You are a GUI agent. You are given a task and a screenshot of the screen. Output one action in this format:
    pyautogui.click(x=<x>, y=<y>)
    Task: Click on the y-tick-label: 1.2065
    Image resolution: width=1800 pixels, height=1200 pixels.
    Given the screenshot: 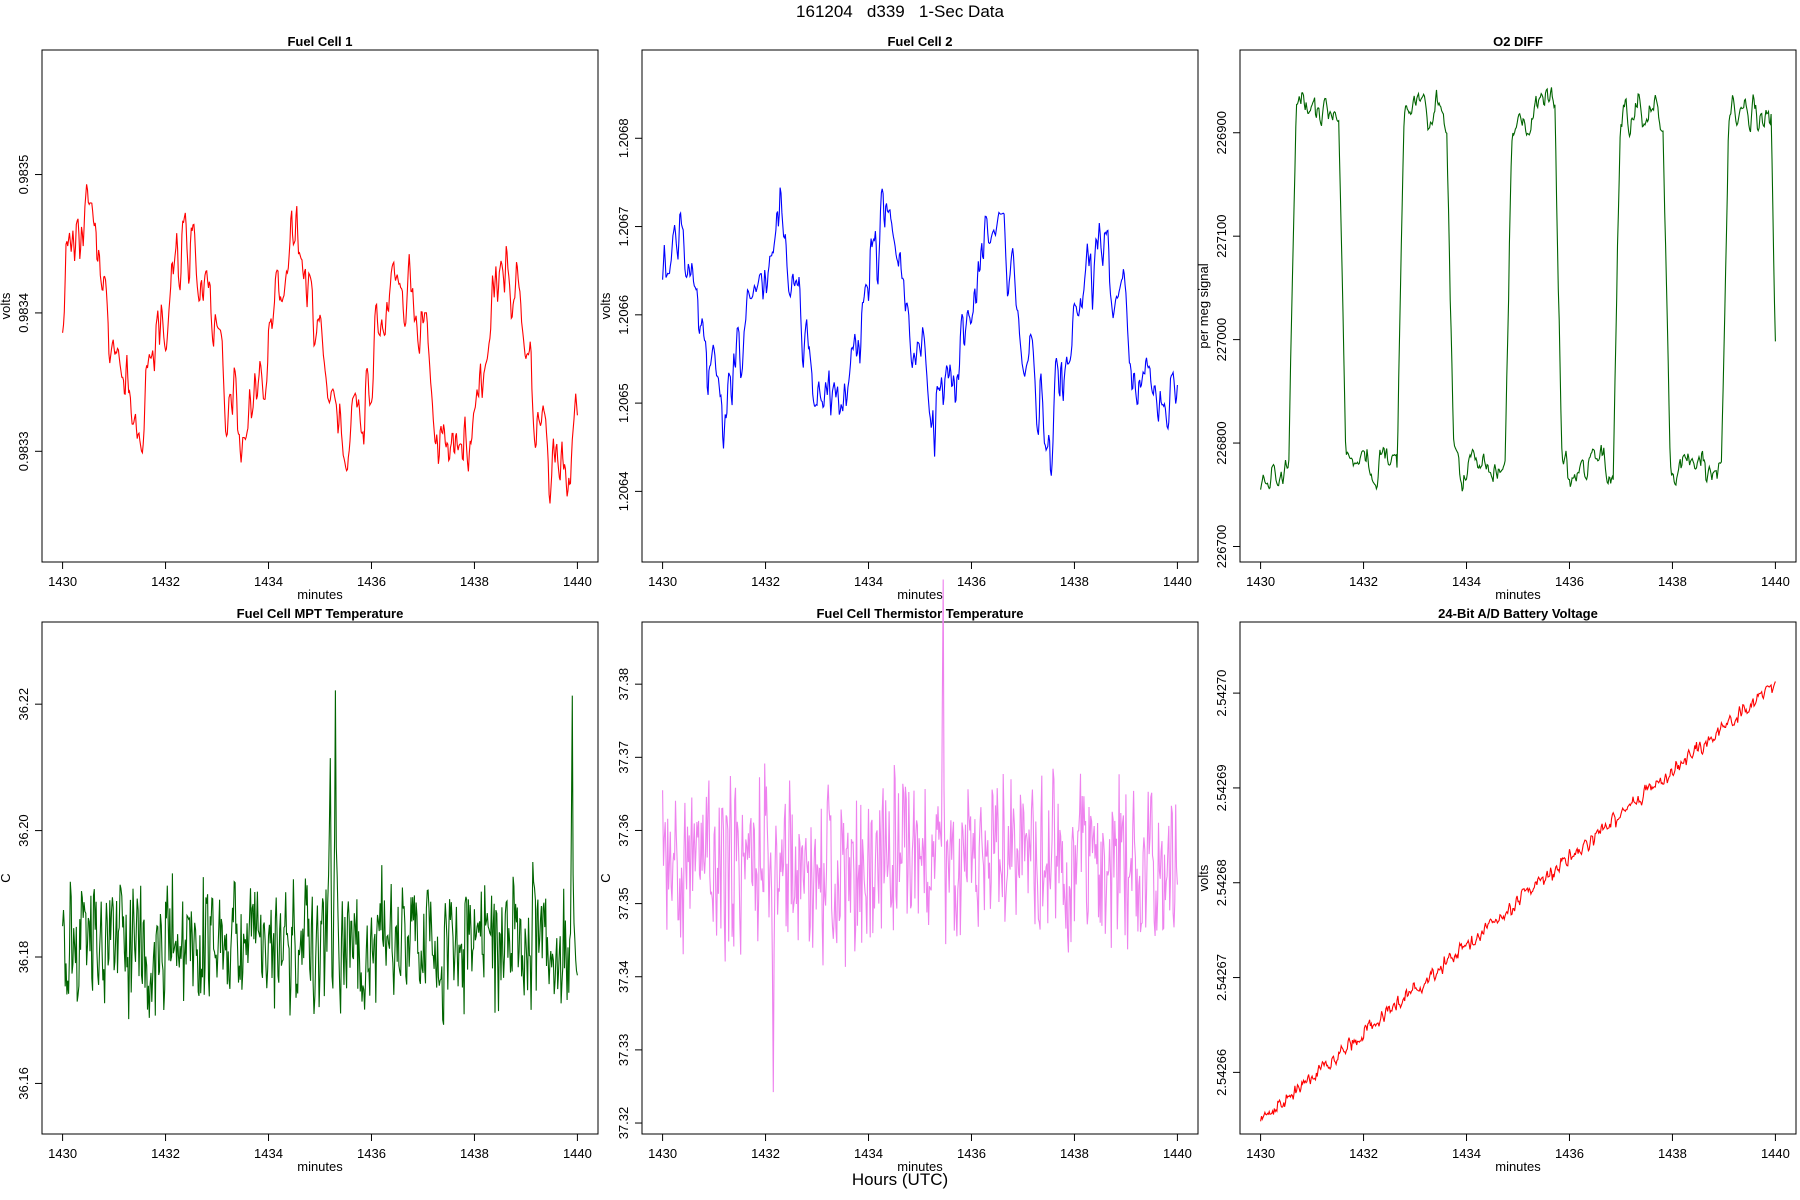 What is the action you would take?
    pyautogui.click(x=623, y=403)
    